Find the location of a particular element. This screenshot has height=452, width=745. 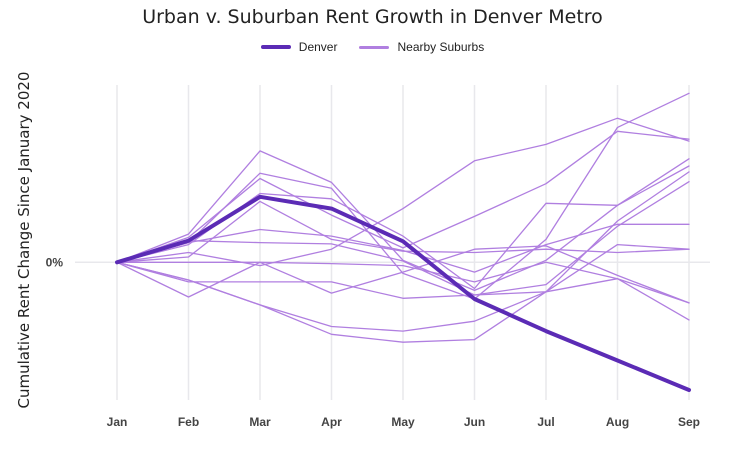

x-tick-label-jan: Jan is located at coordinates (117, 422).